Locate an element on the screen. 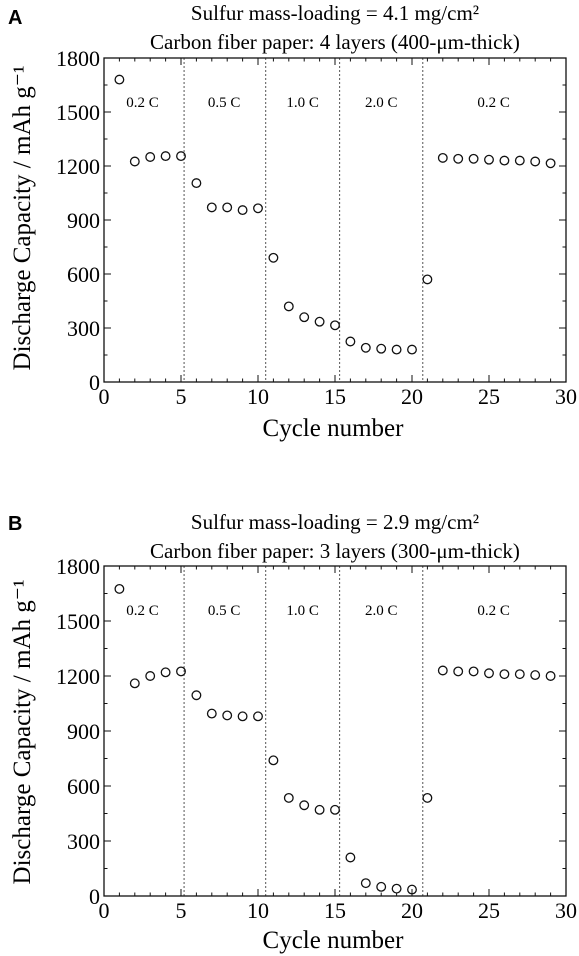 The width and height of the screenshot is (579, 956). panel-a-rate-label: 0.5 C is located at coordinates (224, 103).